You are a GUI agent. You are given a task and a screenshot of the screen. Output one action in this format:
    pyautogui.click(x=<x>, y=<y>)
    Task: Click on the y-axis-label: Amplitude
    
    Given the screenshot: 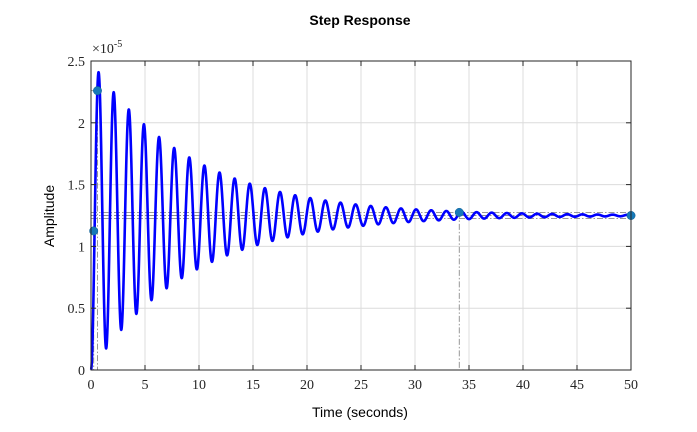 What is the action you would take?
    pyautogui.click(x=49, y=216)
    